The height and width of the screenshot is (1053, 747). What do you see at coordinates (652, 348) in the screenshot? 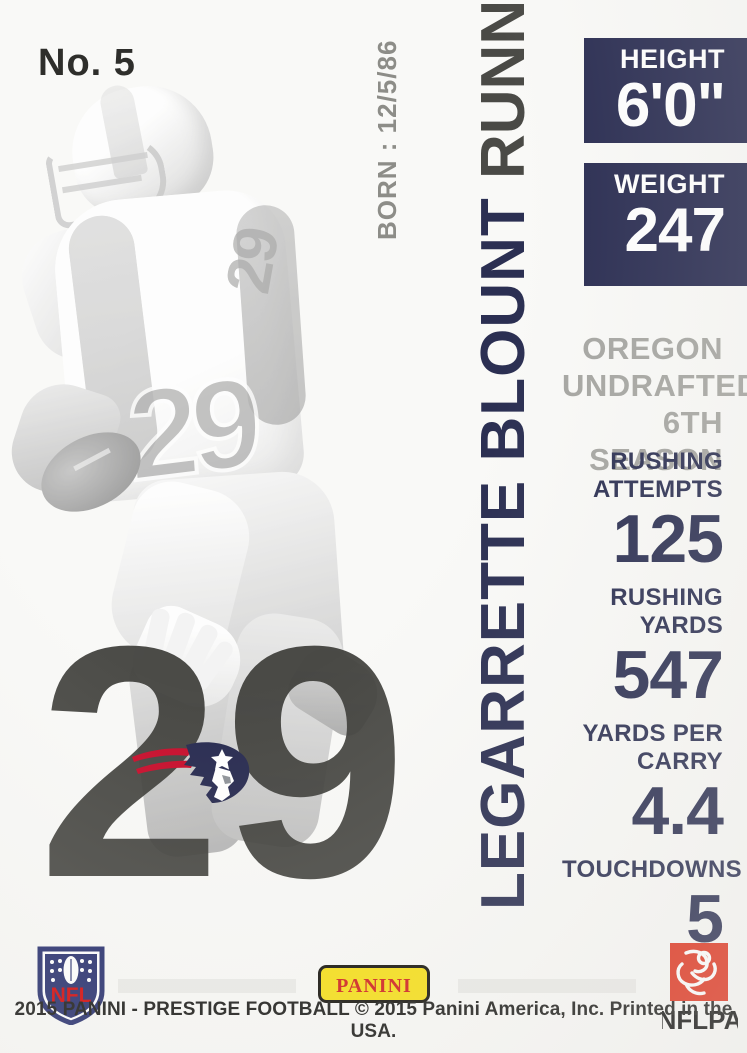
I see `bio-college: OREGON` at bounding box center [652, 348].